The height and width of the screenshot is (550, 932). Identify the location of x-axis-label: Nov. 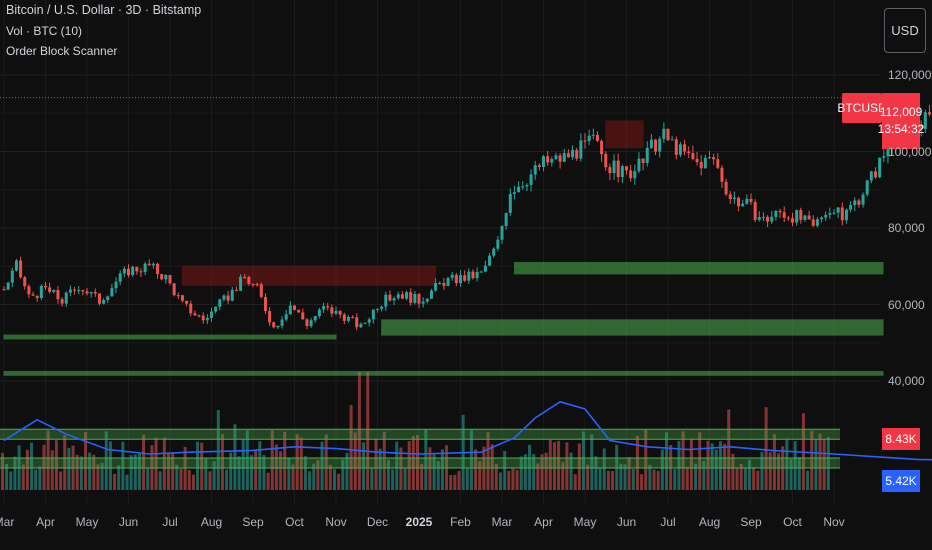
(336, 522).